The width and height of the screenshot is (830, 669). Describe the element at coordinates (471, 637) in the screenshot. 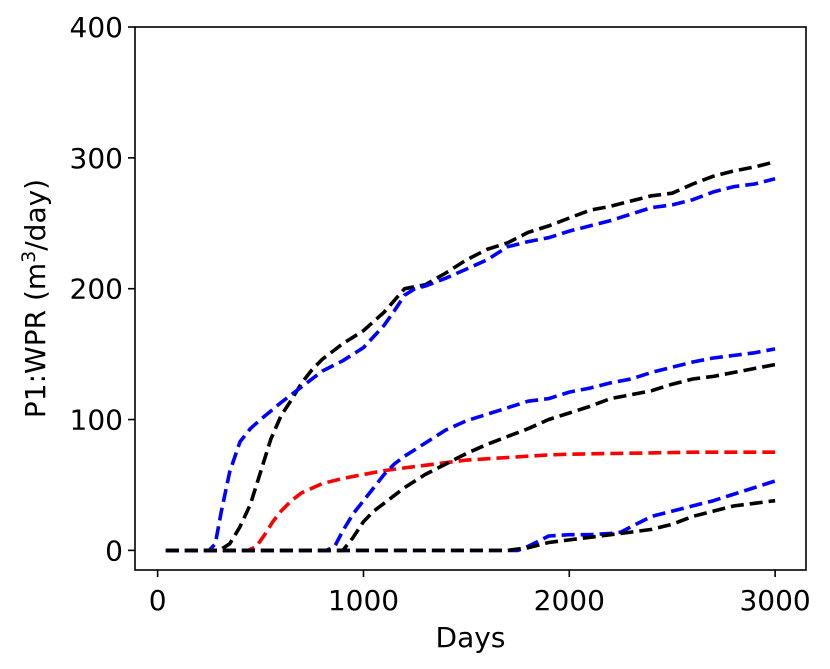

I see `x-axis-label: Days` at that location.